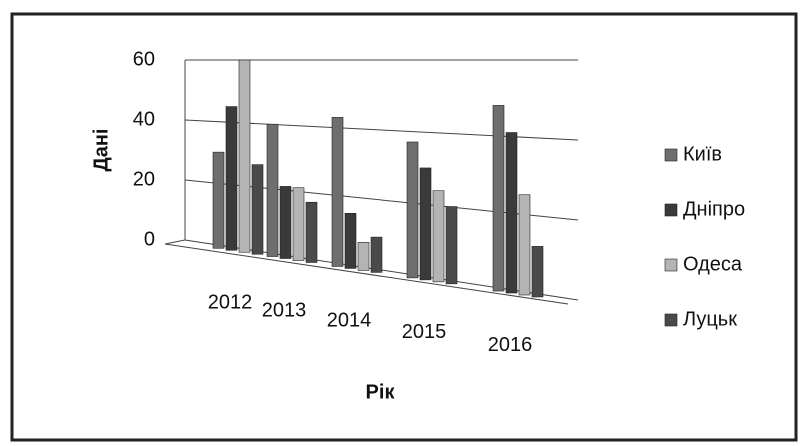 Image resolution: width=810 pixels, height=446 pixels. Describe the element at coordinates (101, 149) in the screenshot. I see `y-axis-label: Дані` at that location.